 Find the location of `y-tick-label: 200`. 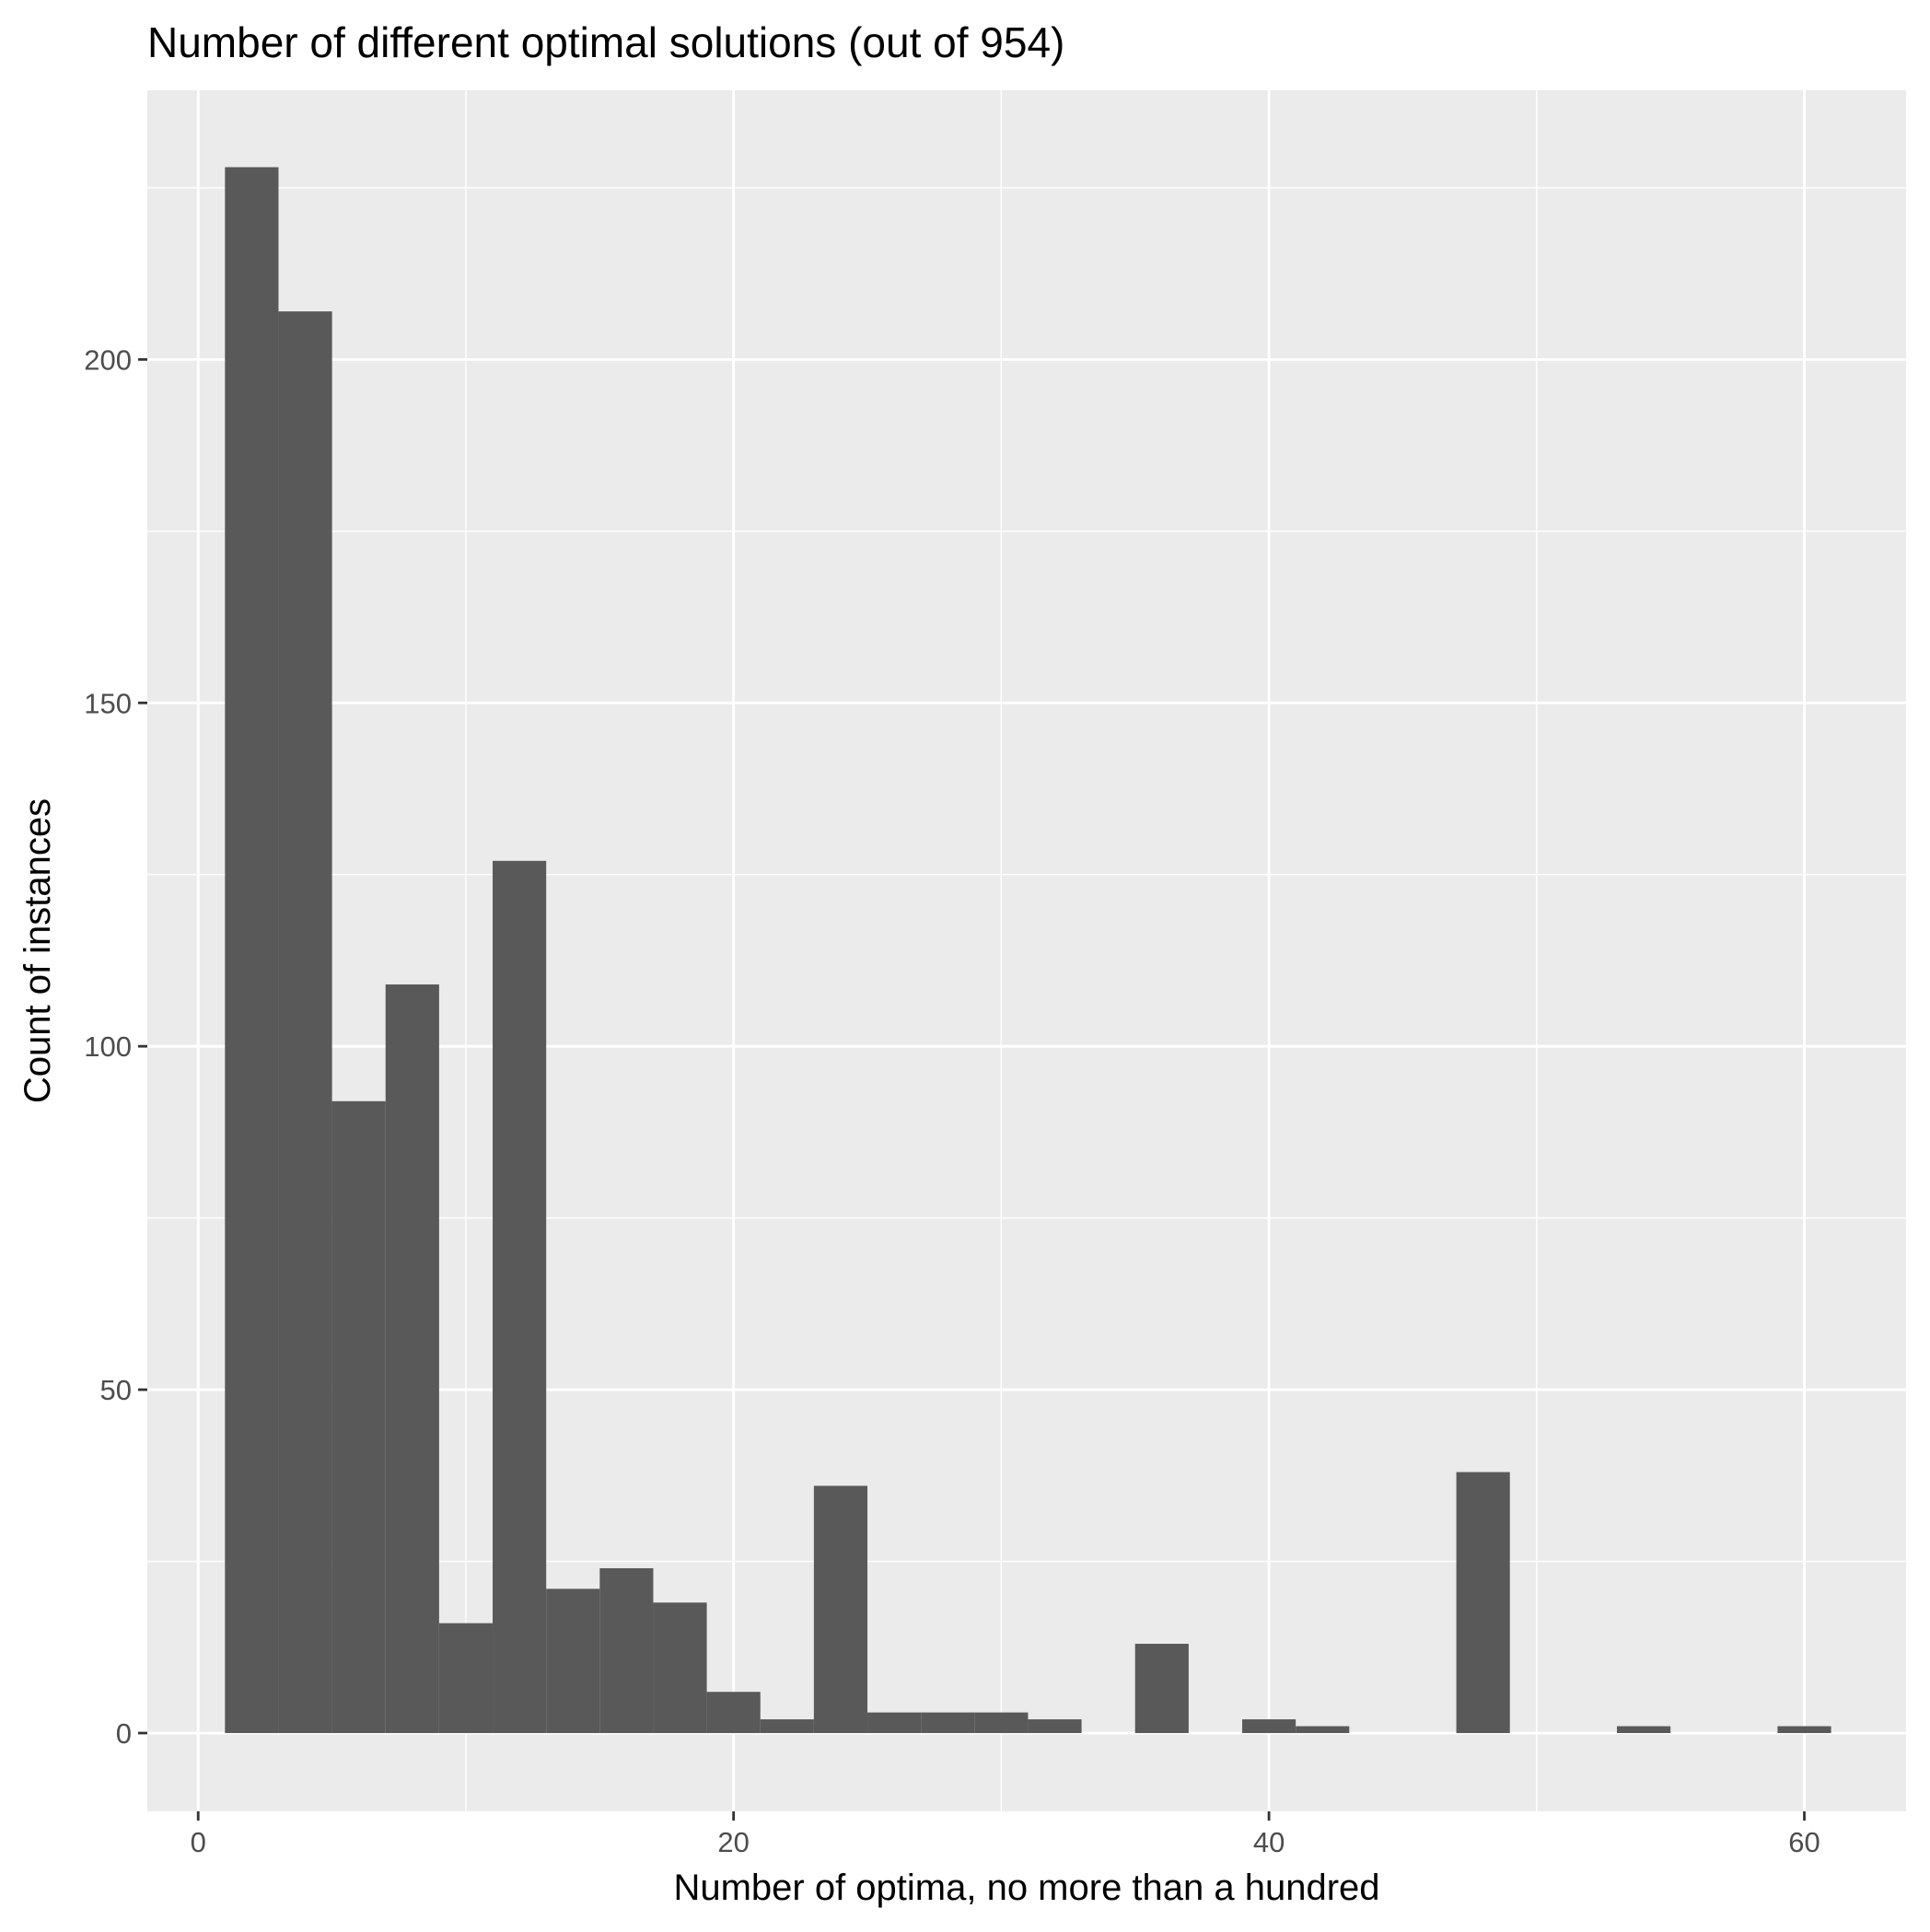

y-tick-label: 200 is located at coordinates (108, 359).